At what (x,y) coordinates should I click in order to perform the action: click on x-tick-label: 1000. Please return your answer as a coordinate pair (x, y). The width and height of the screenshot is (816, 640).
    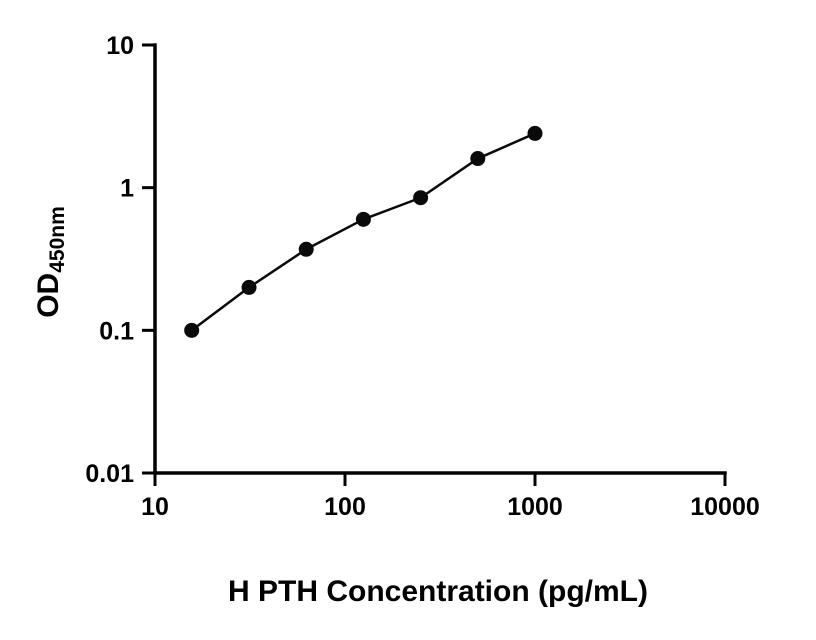
    Looking at the image, I should click on (535, 507).